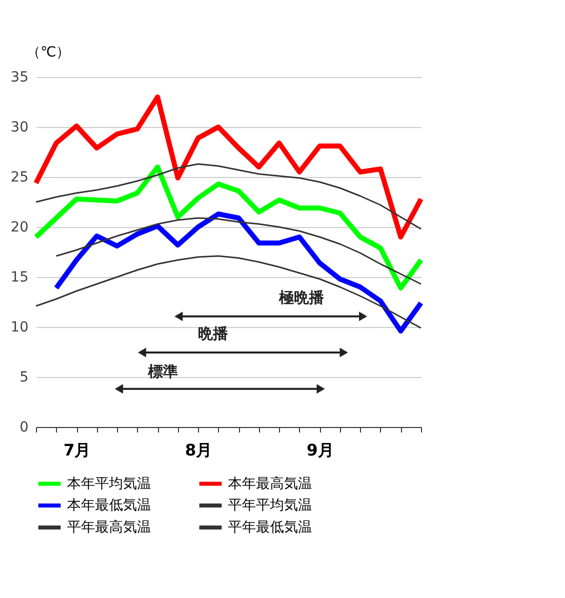  What do you see at coordinates (48, 52) in the screenshot?
I see `y-axis-title: （℃）` at bounding box center [48, 52].